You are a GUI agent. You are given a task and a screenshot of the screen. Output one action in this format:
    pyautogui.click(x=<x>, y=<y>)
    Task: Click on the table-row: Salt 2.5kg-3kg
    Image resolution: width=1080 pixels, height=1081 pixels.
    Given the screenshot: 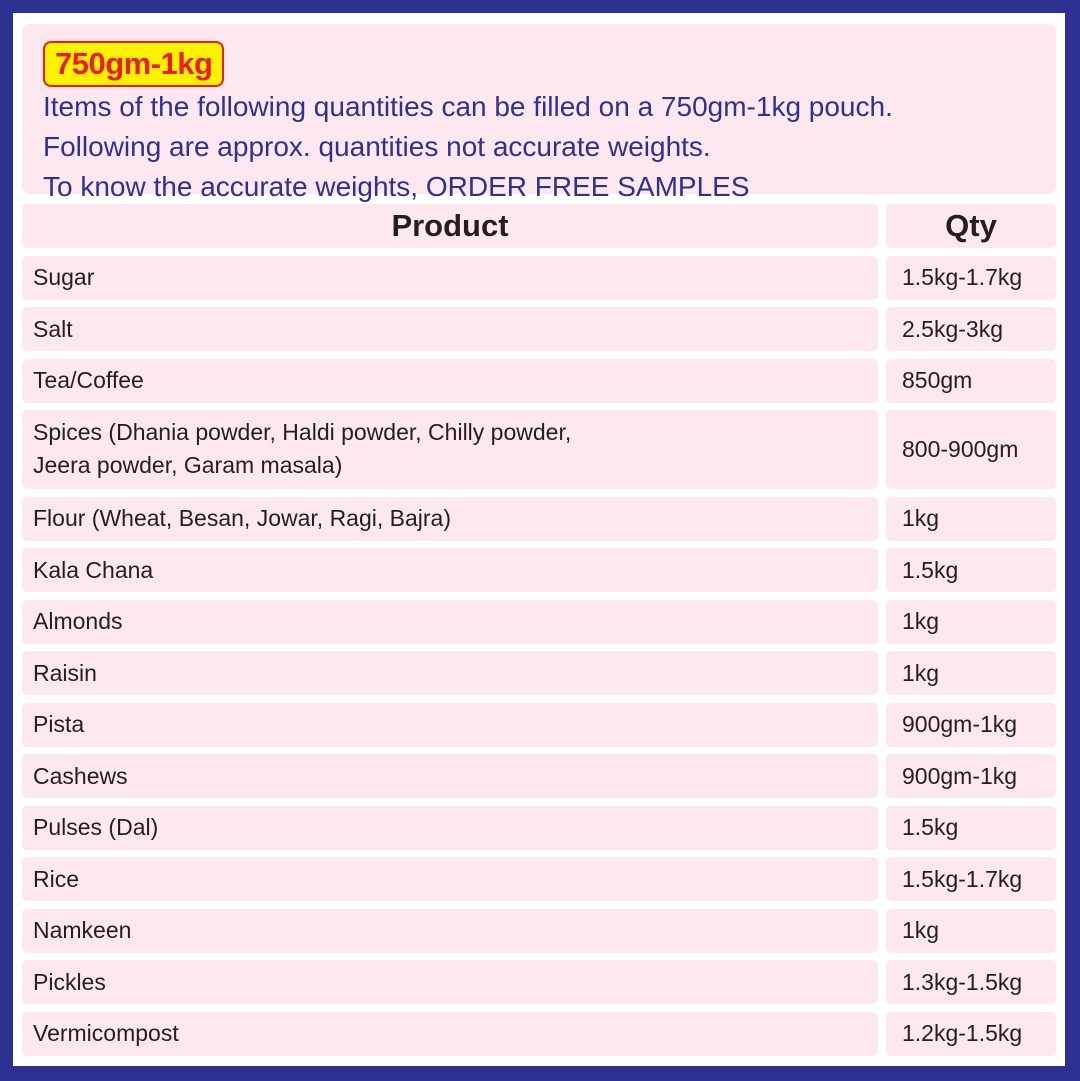 What is the action you would take?
    pyautogui.click(x=539, y=329)
    